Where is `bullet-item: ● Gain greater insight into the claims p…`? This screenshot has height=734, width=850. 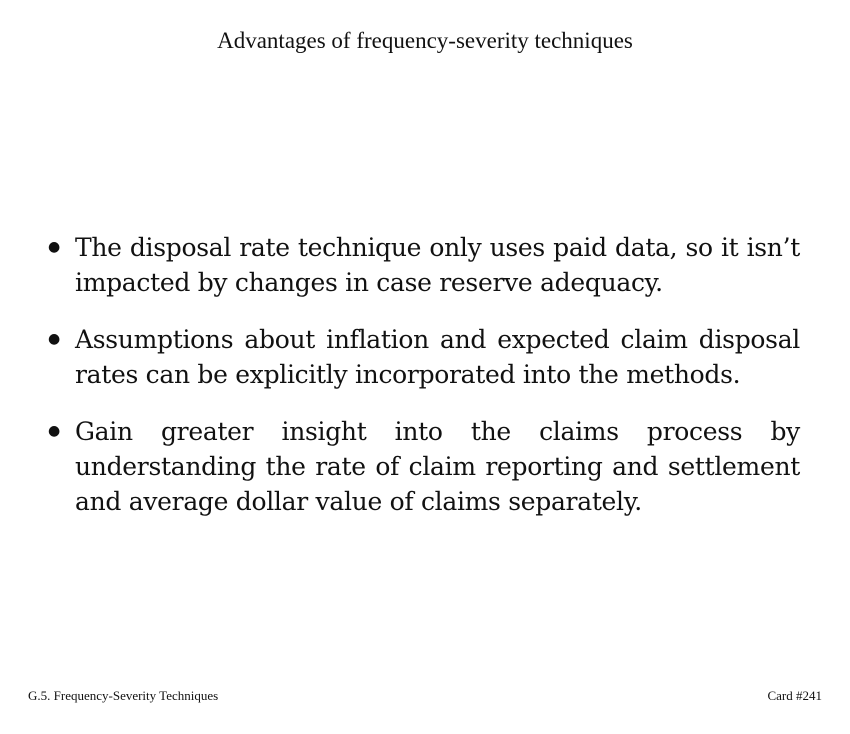
bullet-item: ● Gain greater insight into the claims p… is located at coordinates (422, 466).